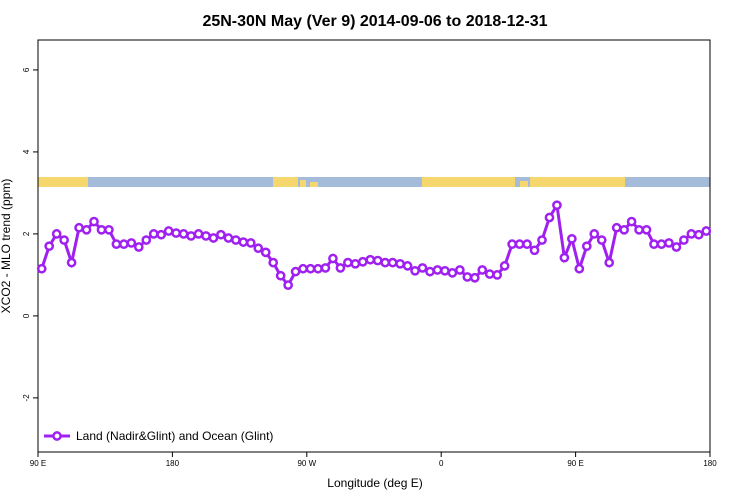 Image resolution: width=750 pixels, height=500 pixels. What do you see at coordinates (374, 182) in the screenshot?
I see `land-ocean-strip` at bounding box center [374, 182].